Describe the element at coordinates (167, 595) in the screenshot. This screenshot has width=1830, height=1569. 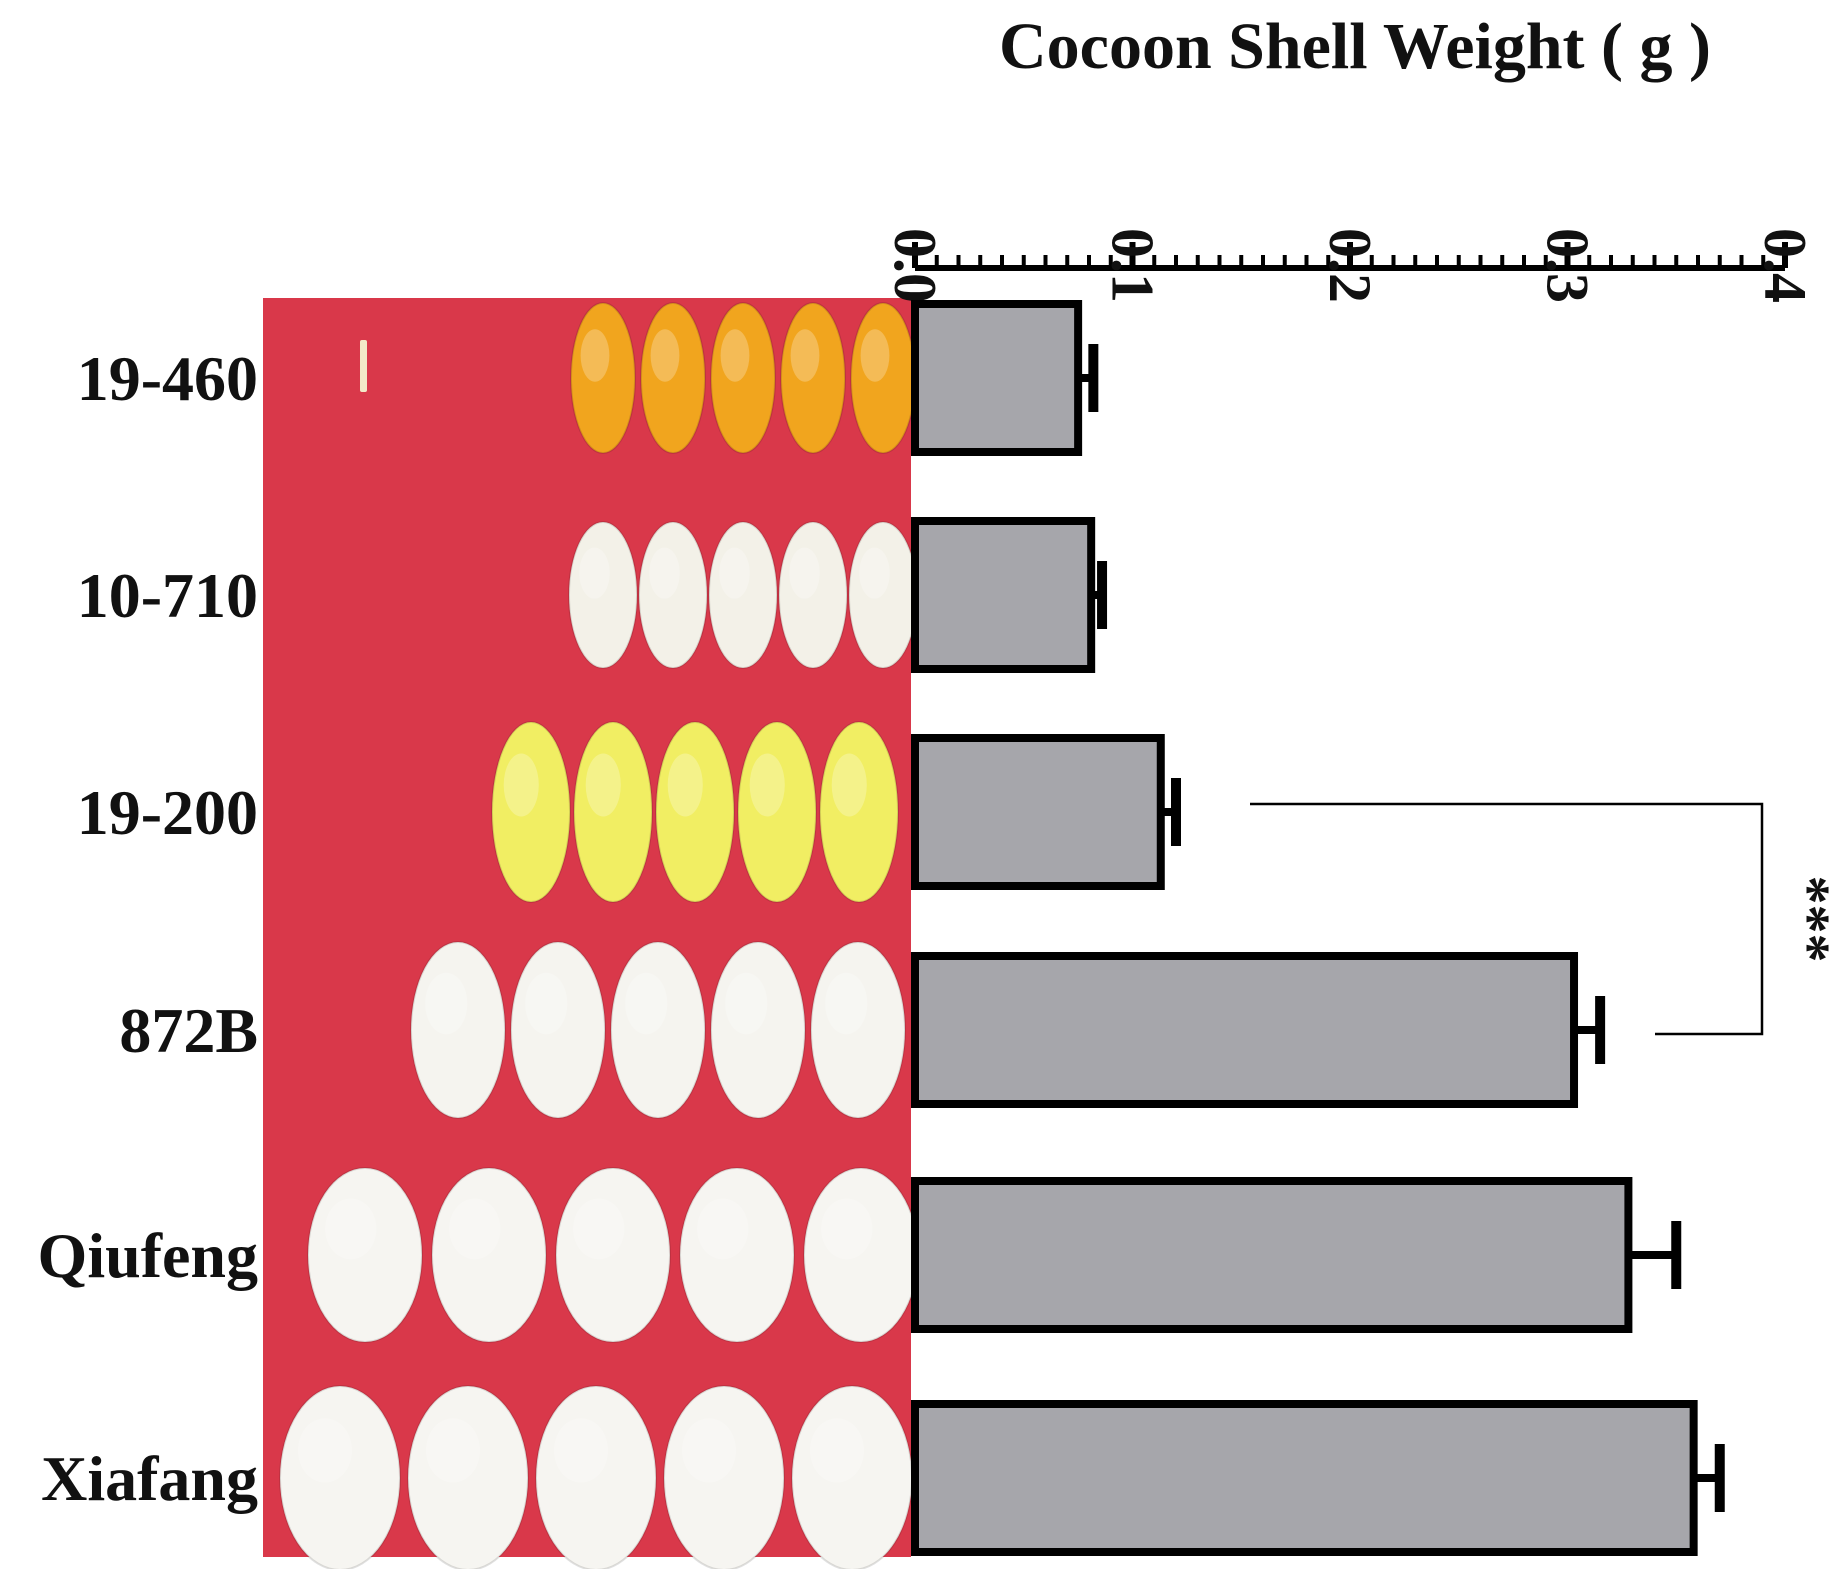
I see `strain-label: 10-710` at that location.